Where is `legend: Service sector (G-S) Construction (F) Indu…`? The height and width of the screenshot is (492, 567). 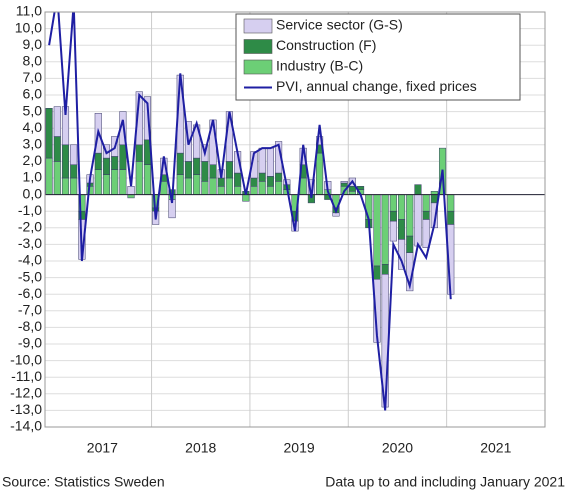 legend: Service sector (G-S) Construction (F) Indu… is located at coordinates (378, 57).